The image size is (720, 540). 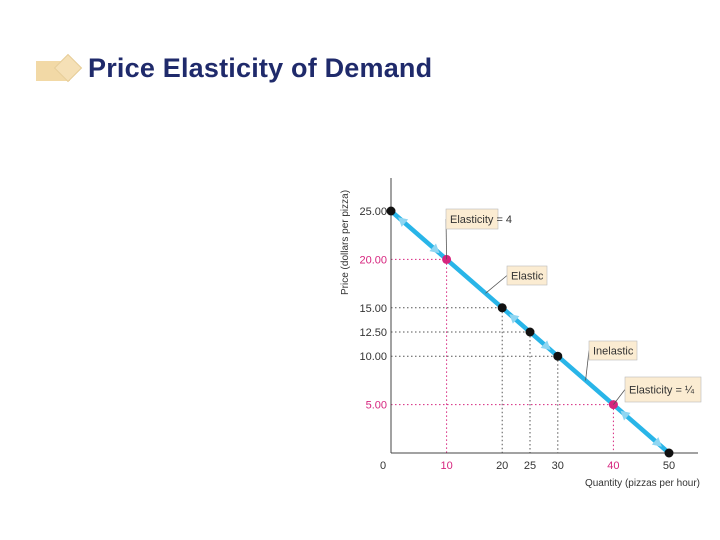 I want to click on annotation-label: Elasticity = 4, so click(x=481, y=220).